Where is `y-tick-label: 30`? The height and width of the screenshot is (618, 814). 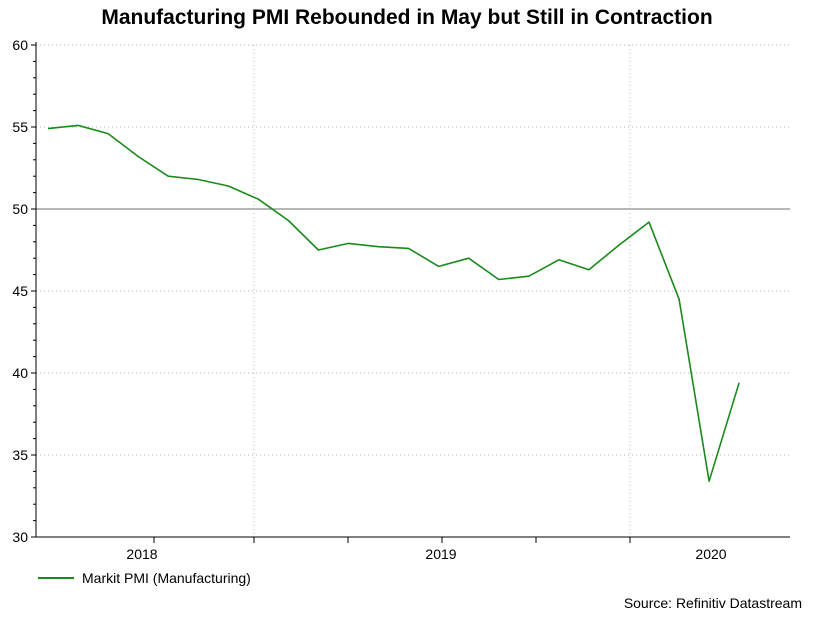
y-tick-label: 30 is located at coordinates (20, 537).